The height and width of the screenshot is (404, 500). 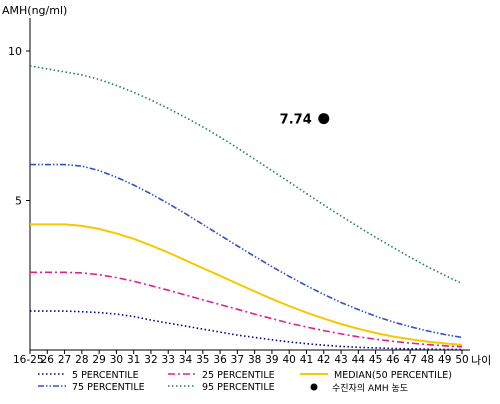 What do you see at coordinates (202, 360) in the screenshot?
I see `x-tick-label: 35` at bounding box center [202, 360].